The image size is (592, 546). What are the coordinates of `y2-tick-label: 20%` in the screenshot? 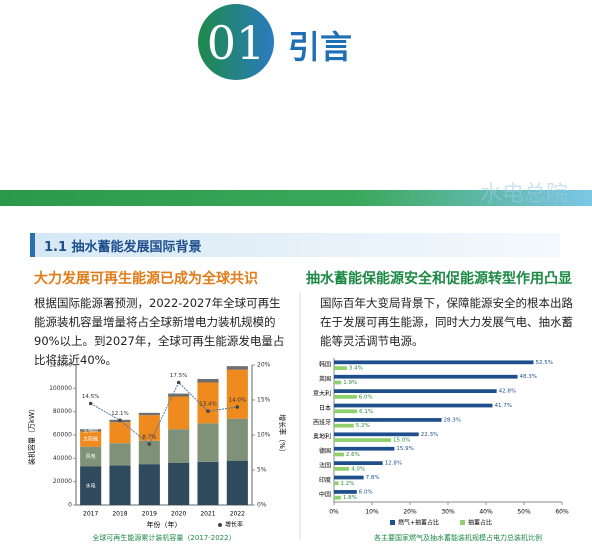 It's located at (264, 365).